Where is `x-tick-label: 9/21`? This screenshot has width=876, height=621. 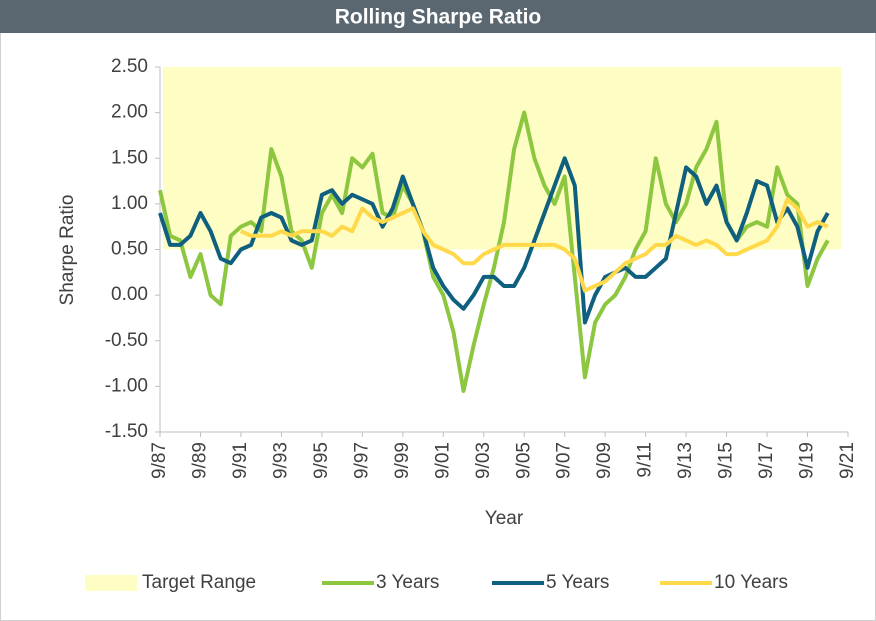 x-tick-label: 9/21 is located at coordinates (847, 460).